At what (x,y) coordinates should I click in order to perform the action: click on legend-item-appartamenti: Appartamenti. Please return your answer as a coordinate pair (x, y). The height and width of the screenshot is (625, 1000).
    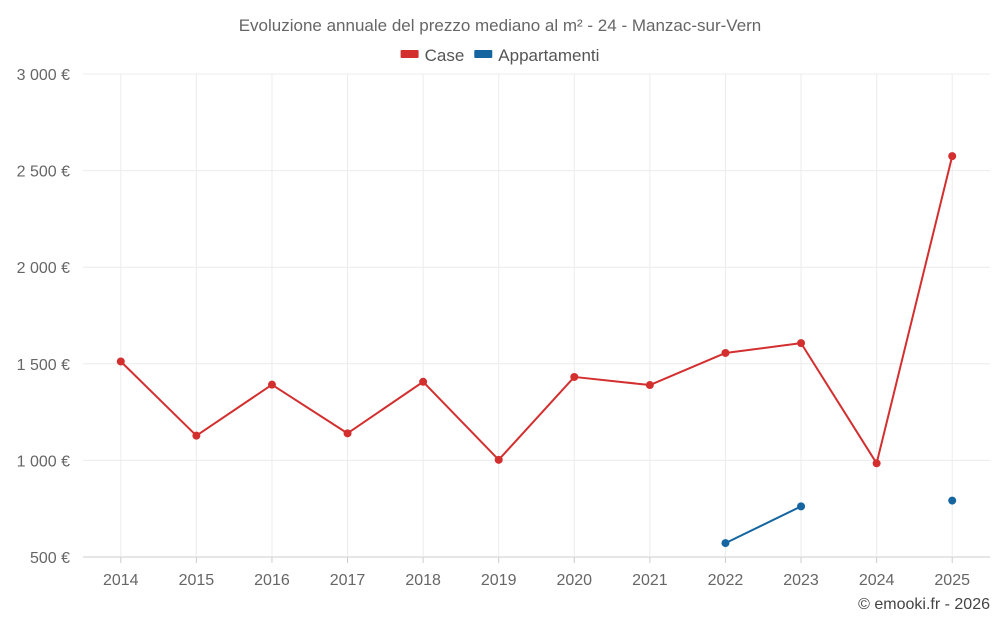
    Looking at the image, I should click on (536, 55).